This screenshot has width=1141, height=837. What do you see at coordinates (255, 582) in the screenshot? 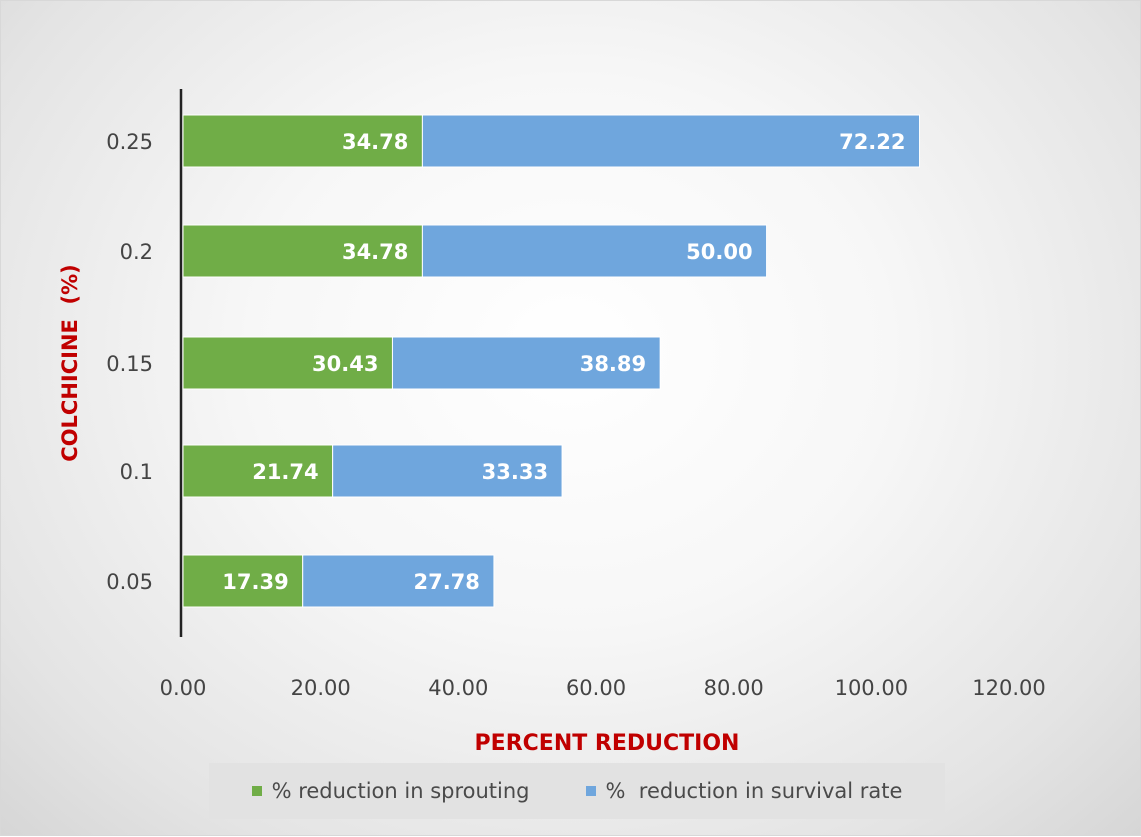
I see `data-label-sprouting-0.05: 17.39` at bounding box center [255, 582].